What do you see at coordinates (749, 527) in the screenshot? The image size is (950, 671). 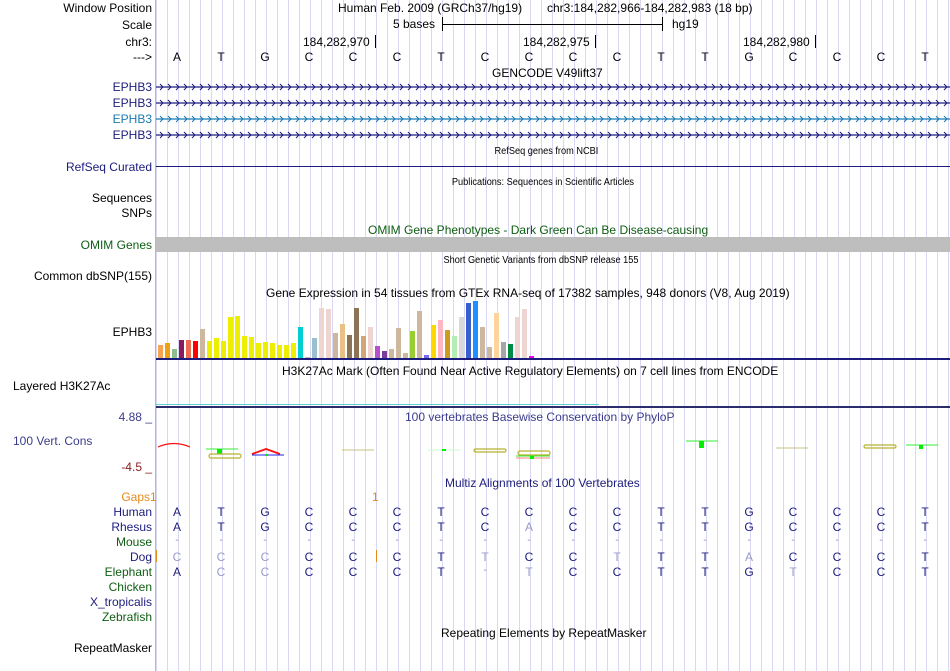 I see `alignment-base: G` at bounding box center [749, 527].